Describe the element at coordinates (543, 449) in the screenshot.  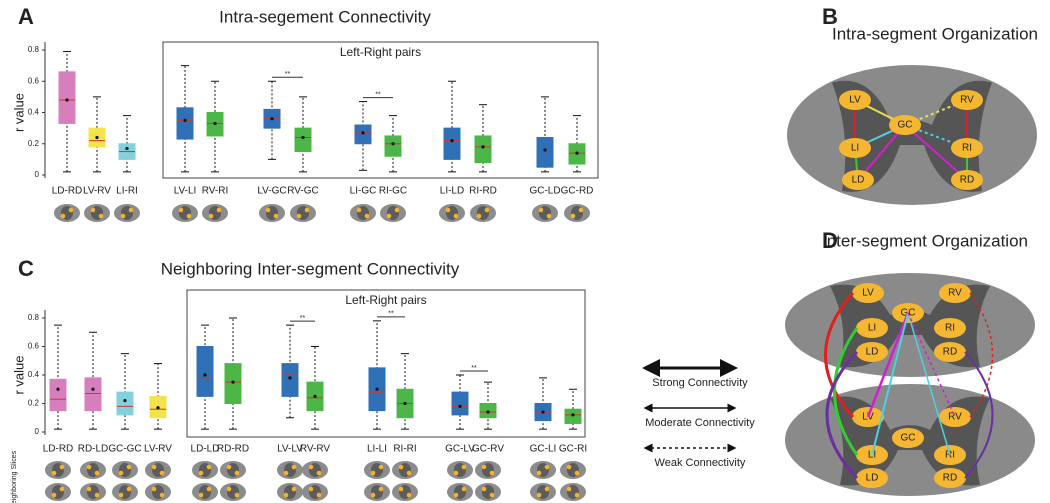
I see `x-tick-label: GC-LI` at that location.